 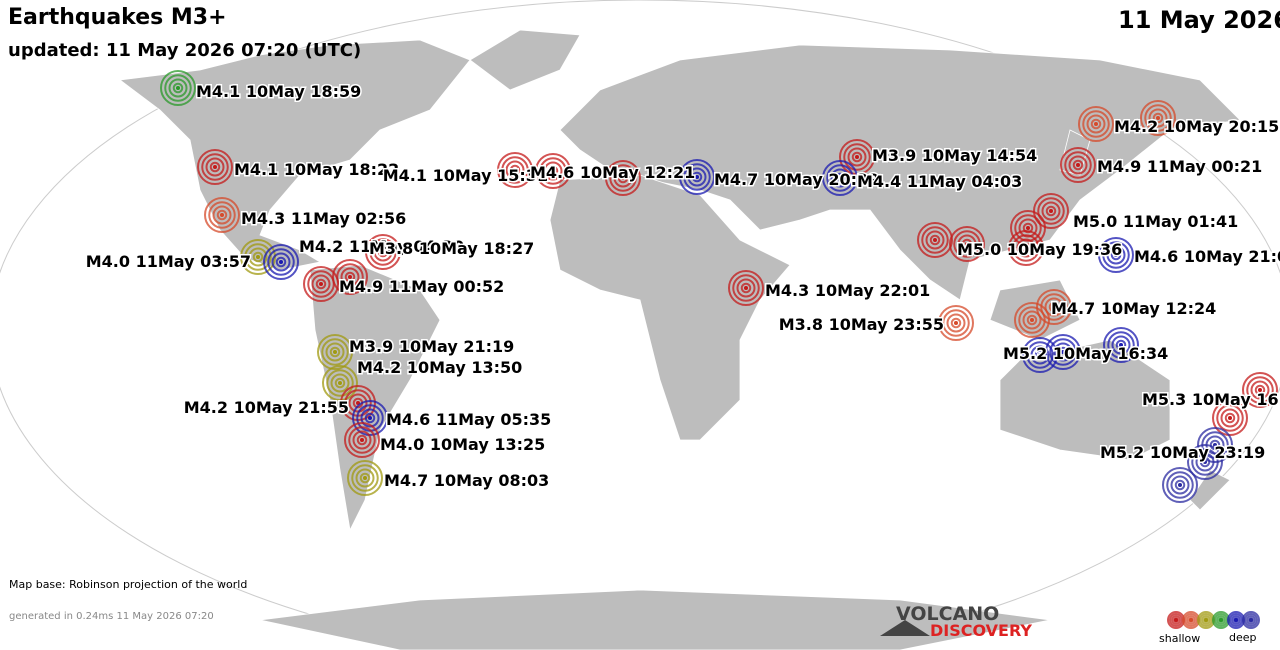 I want to click on quake-label: M4.7 10May 20:29, so click(x=796, y=179).